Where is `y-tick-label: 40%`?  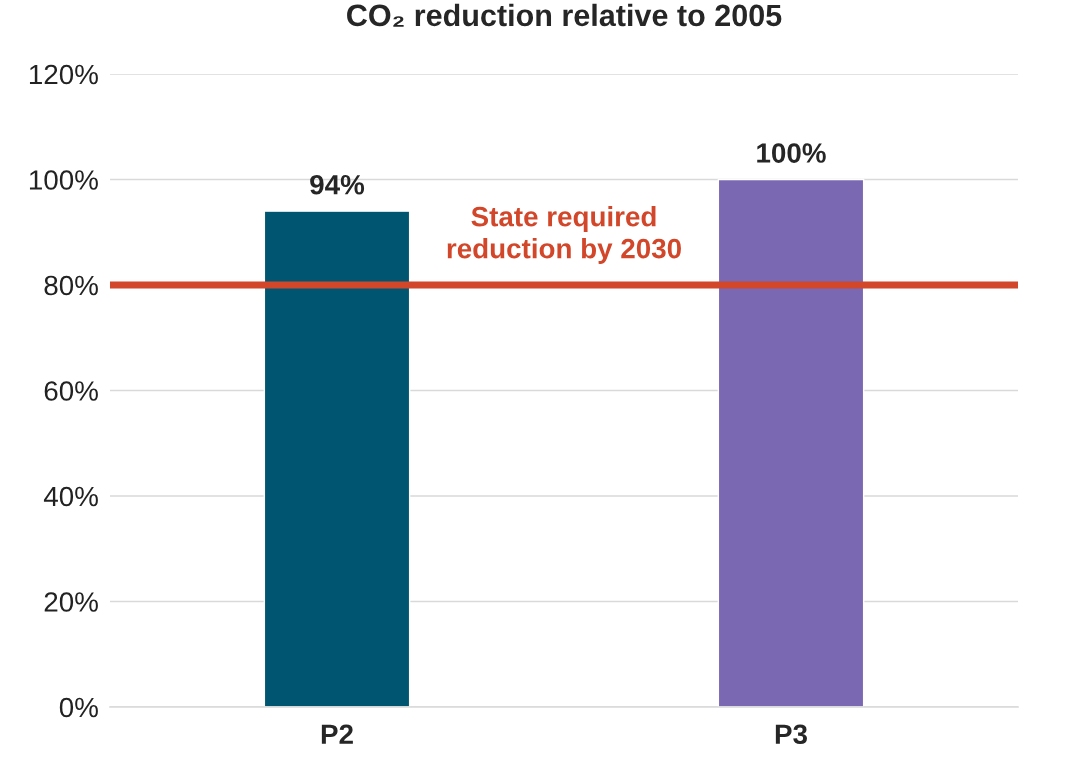 y-tick-label: 40% is located at coordinates (70, 496).